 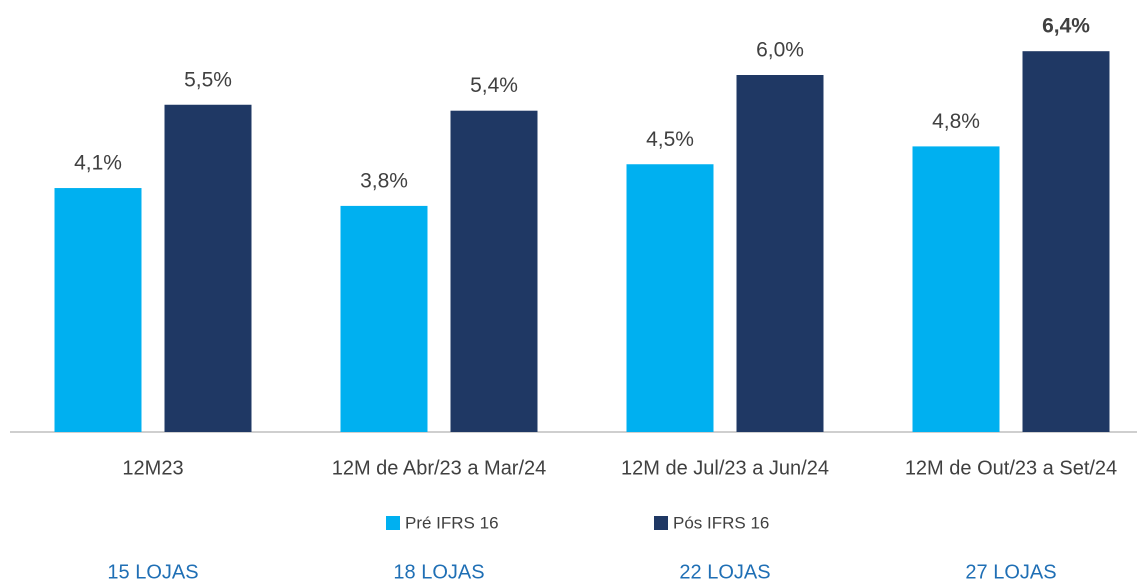 What do you see at coordinates (152, 572) in the screenshot?
I see `annotation: 15 LOJAS` at bounding box center [152, 572].